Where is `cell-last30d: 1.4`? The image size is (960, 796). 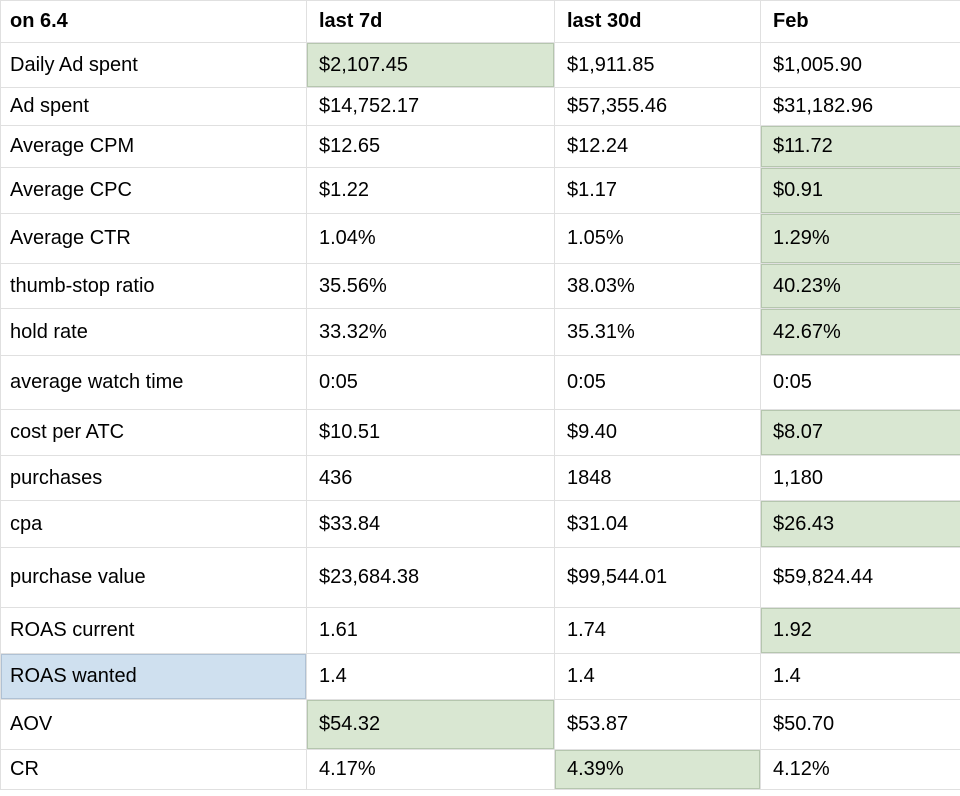
cell-last30d: 1.4 is located at coordinates (657, 676).